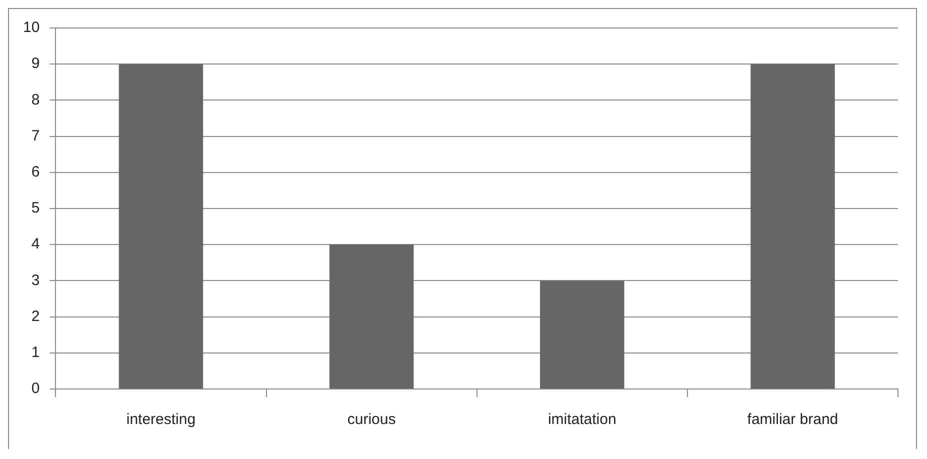 The width and height of the screenshot is (927, 459). I want to click on y-tick-label: 0, so click(35, 389).